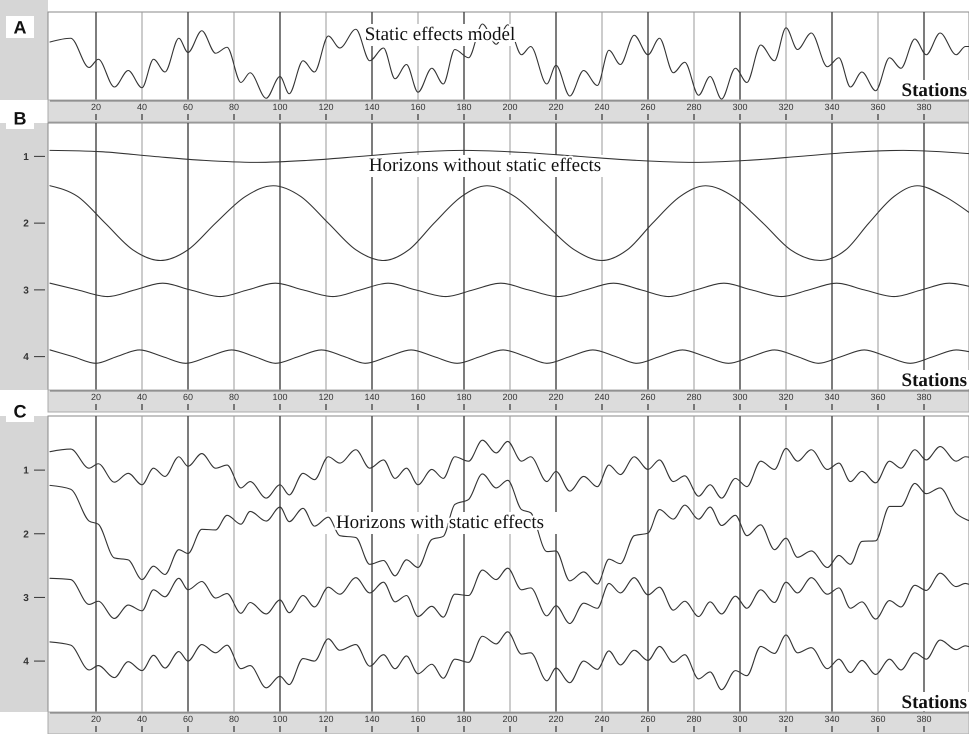 The width and height of the screenshot is (969, 734). What do you see at coordinates (20, 411) in the screenshot?
I see `text: C` at bounding box center [20, 411].